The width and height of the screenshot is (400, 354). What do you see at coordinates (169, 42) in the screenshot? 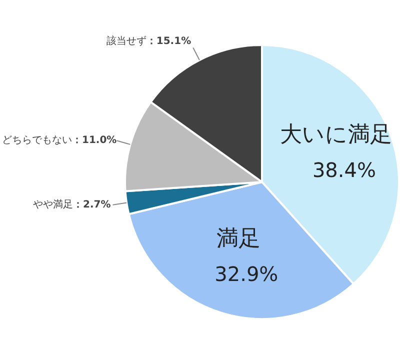
I see `data-label: ：15.1%` at bounding box center [169, 42].